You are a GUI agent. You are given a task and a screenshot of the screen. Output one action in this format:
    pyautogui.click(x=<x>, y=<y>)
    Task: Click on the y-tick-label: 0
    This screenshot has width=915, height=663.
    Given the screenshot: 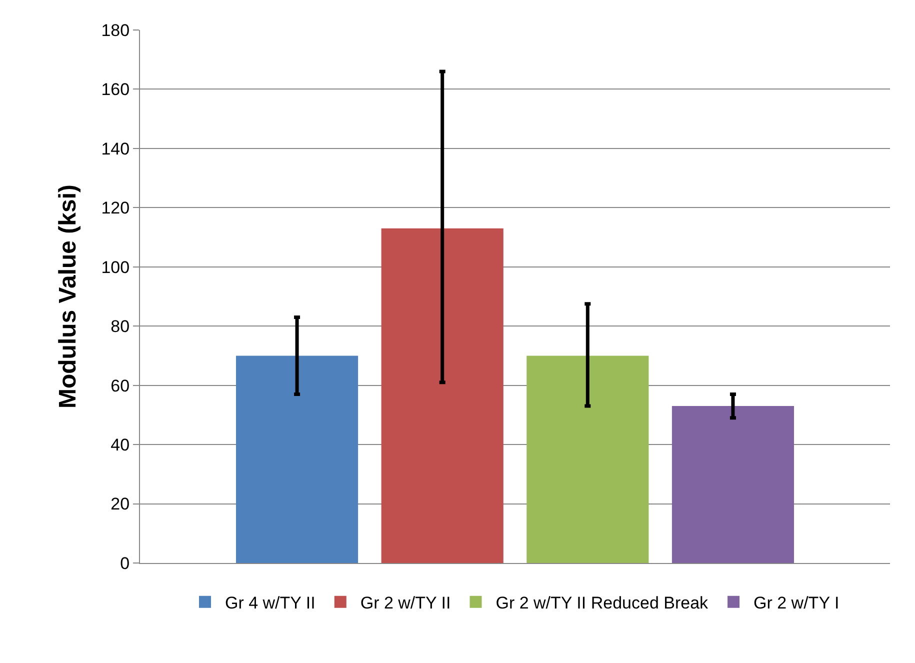 What is the action you would take?
    pyautogui.click(x=125, y=563)
    